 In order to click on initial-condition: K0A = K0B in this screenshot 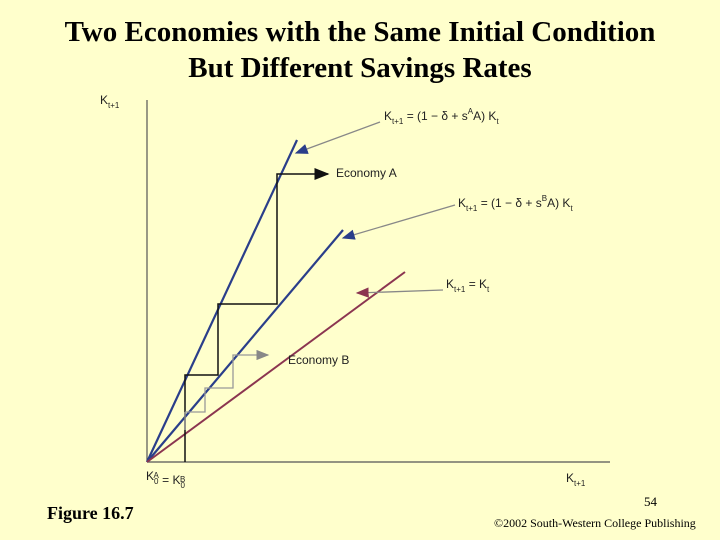, I will do `click(166, 479)`.